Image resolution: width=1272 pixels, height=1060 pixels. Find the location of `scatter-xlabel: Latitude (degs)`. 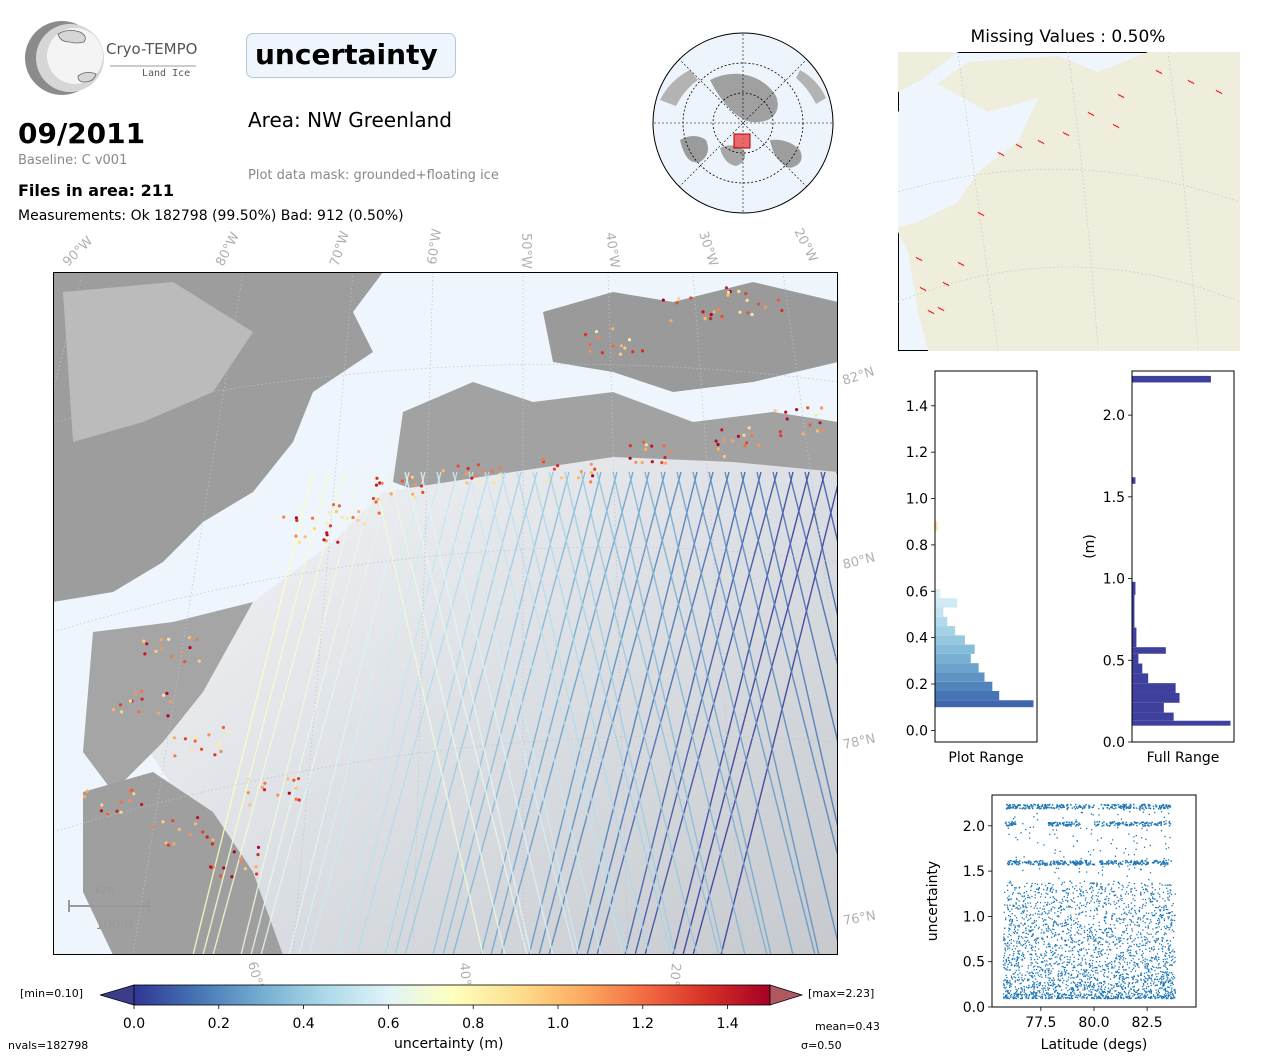

scatter-xlabel: Latitude (degs) is located at coordinates (1094, 1045).